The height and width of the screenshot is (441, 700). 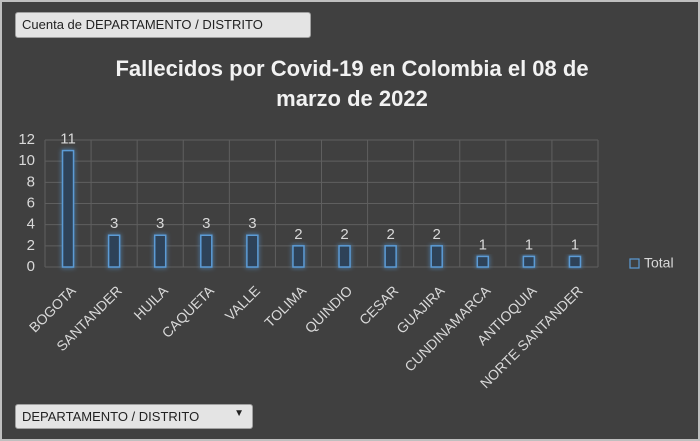 I want to click on legend-label: Total, so click(x=659, y=263).